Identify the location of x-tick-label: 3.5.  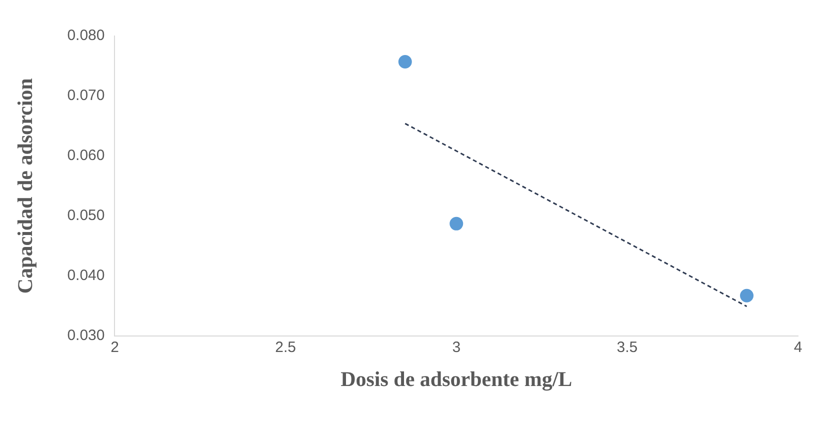
(627, 347).